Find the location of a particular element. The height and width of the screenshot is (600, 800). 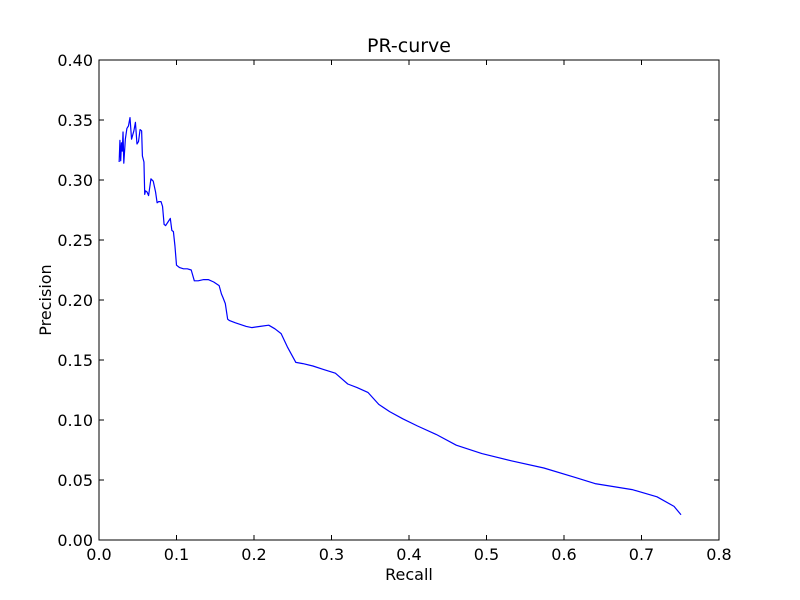

x-tick-label: 0.0 is located at coordinates (98, 554).